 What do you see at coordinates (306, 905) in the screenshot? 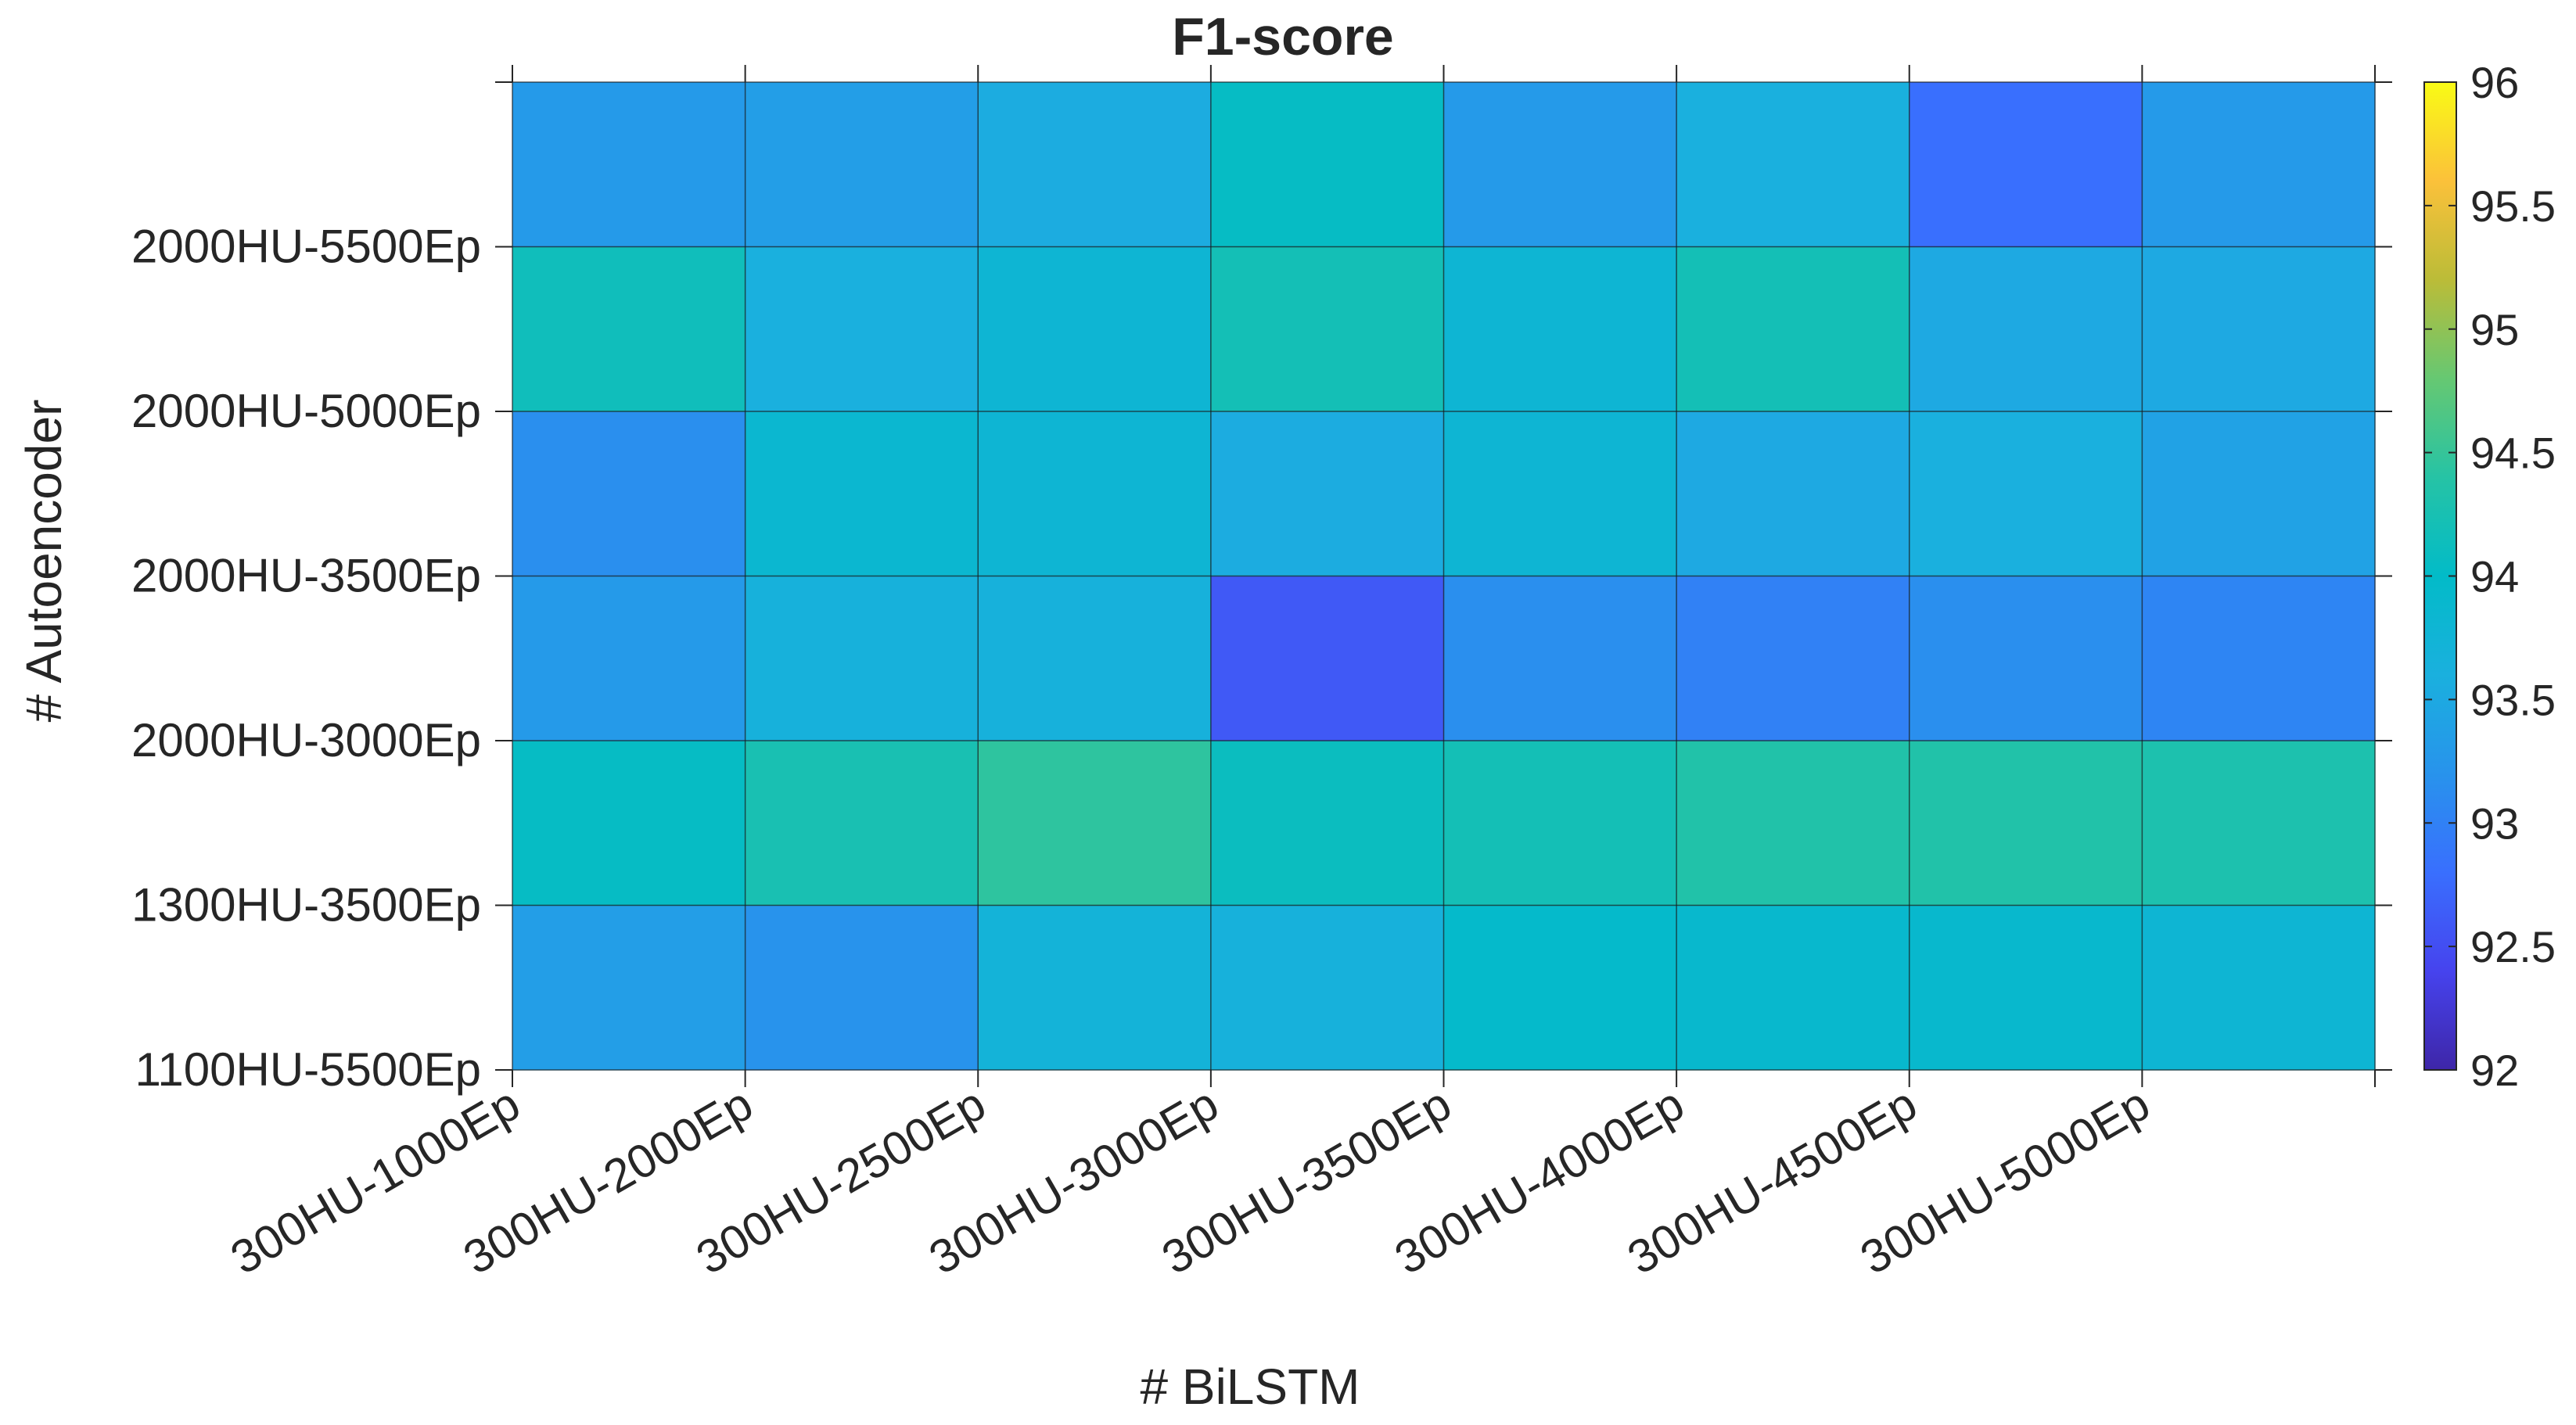
I see `y-tick-label: 1300HU-3500Ep` at bounding box center [306, 905].